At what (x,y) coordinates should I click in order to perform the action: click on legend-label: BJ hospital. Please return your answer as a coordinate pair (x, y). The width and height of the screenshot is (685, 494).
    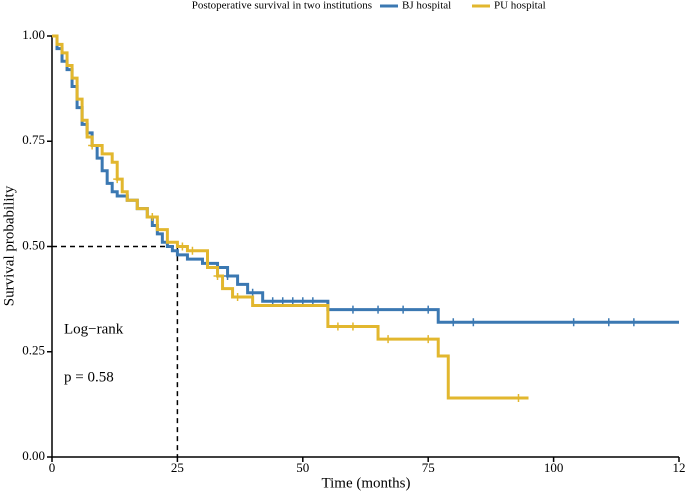
    Looking at the image, I should click on (426, 6).